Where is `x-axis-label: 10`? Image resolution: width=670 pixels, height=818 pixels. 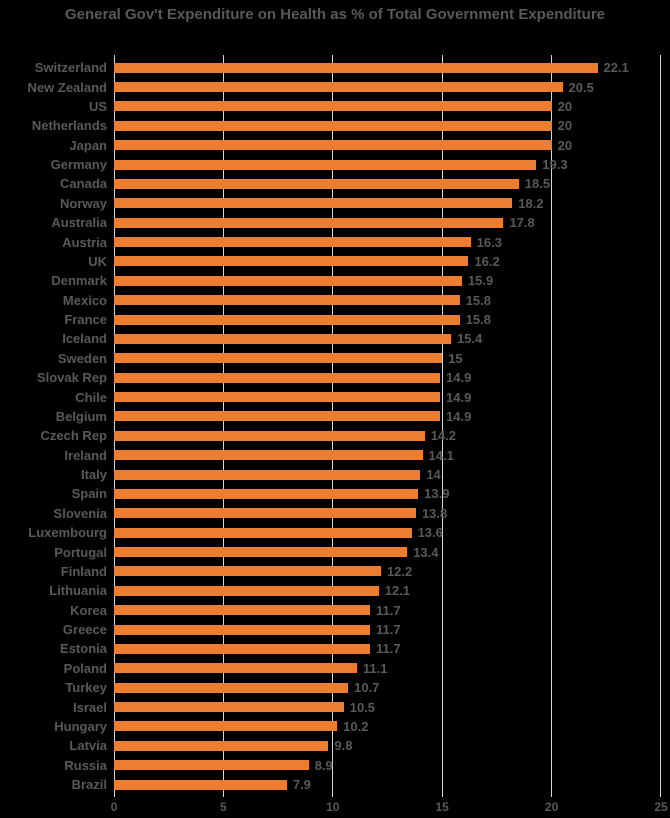
x-axis-label: 10 is located at coordinates (333, 807).